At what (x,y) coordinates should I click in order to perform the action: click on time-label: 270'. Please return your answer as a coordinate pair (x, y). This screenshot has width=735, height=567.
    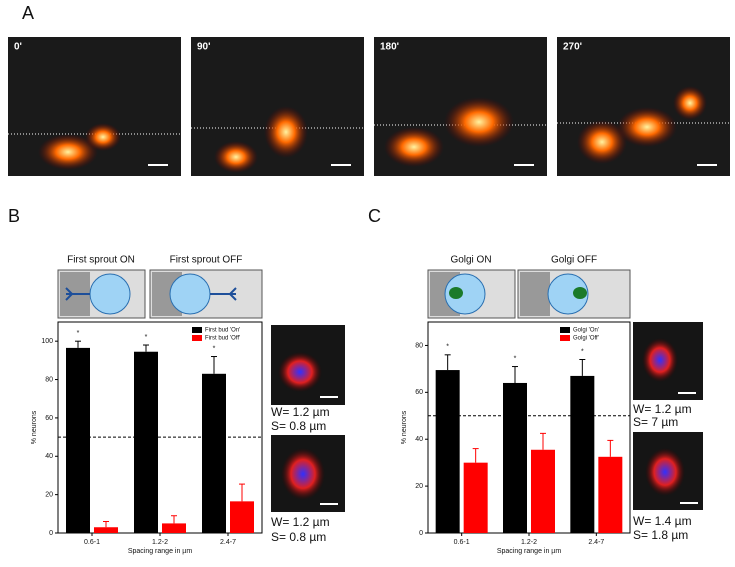
    Looking at the image, I should click on (572, 47).